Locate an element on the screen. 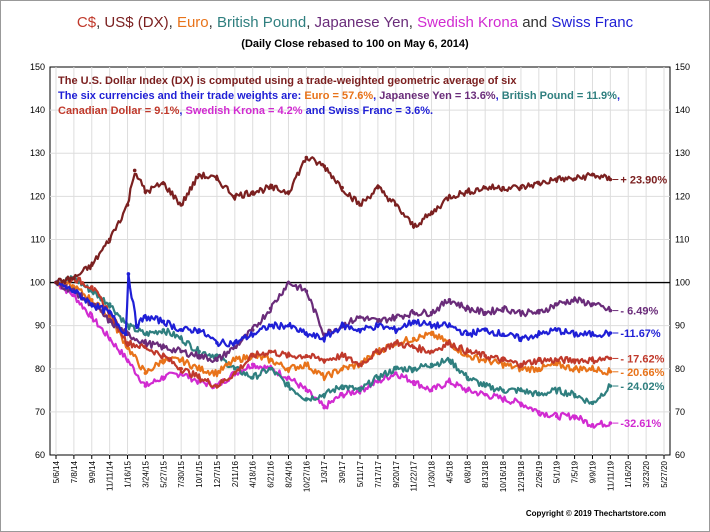  y-tick-label-left: 120 is located at coordinates (37, 196).